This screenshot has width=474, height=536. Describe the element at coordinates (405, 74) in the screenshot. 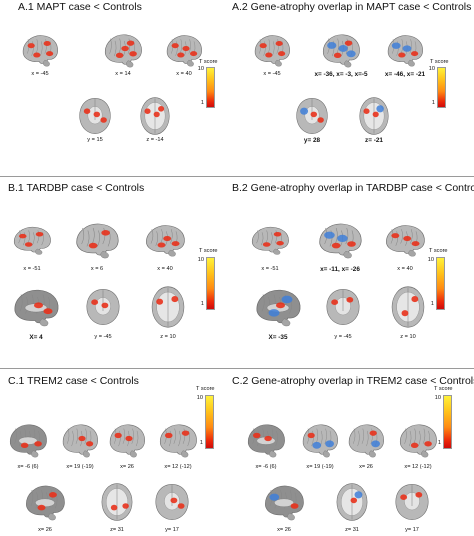

I see `slice-label: x= -46, x= -21` at that location.